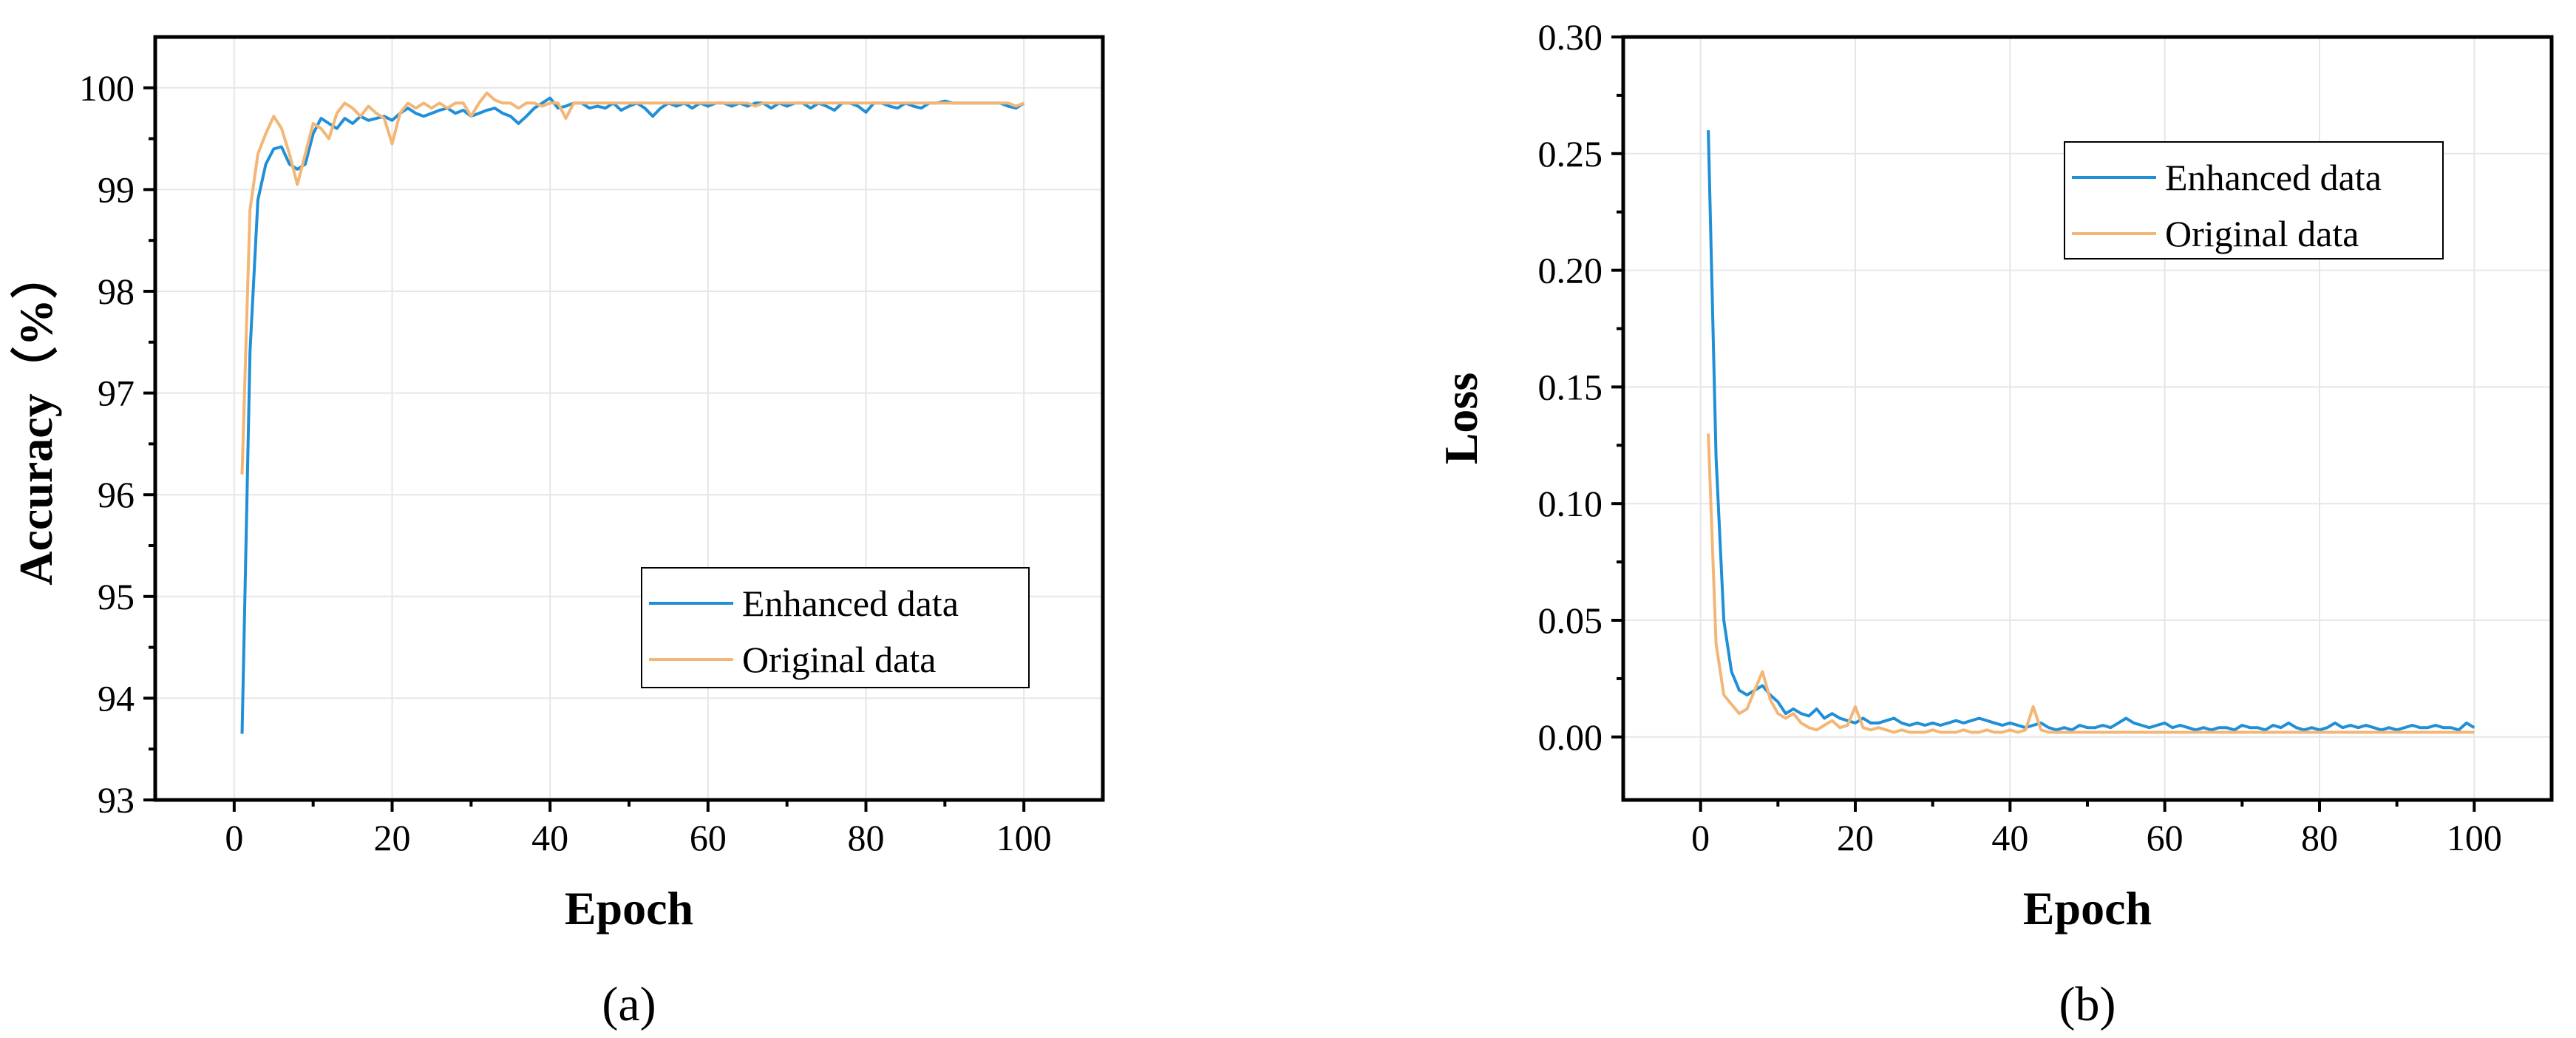  I want to click on chart-b-series-original-data-line, so click(2091, 584).